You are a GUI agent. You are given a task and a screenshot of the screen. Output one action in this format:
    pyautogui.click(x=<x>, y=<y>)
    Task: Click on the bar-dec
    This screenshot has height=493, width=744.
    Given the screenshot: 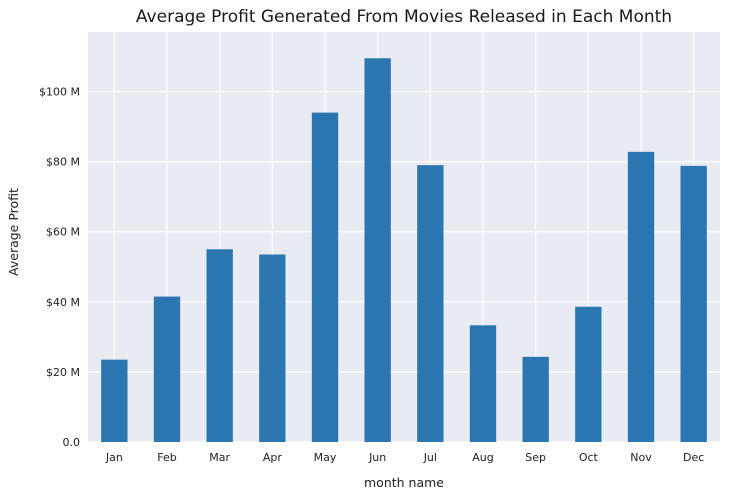 What is the action you would take?
    pyautogui.click(x=693, y=303)
    